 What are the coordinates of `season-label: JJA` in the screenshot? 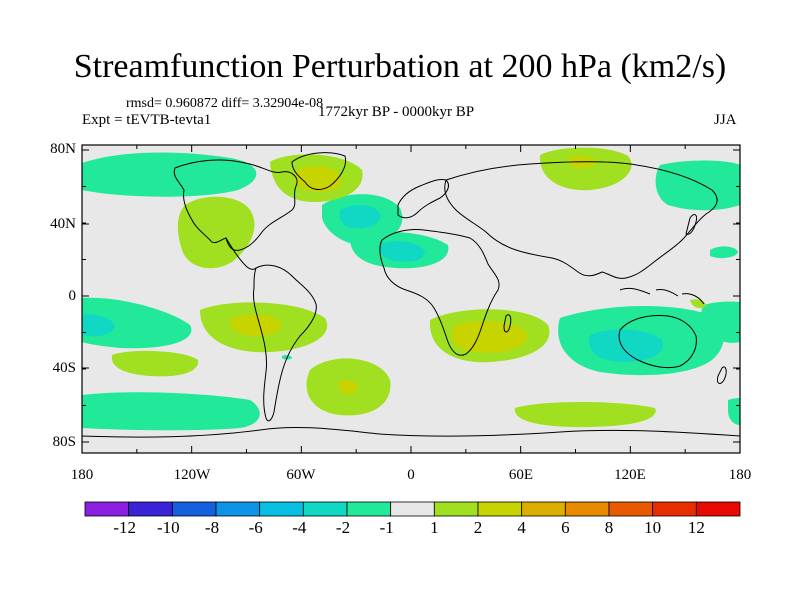 It's located at (725, 120).